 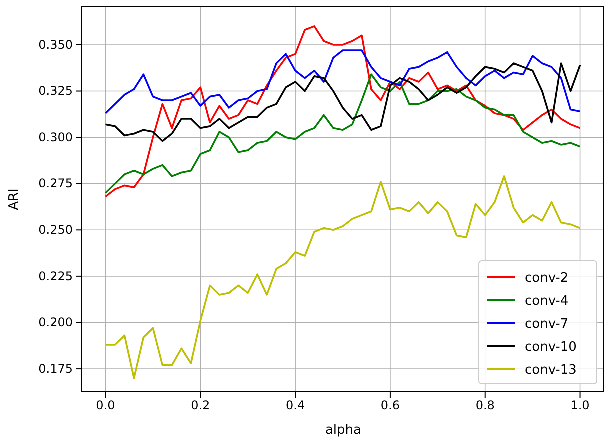 I want to click on x-tick-label: 0.8, so click(x=485, y=405).